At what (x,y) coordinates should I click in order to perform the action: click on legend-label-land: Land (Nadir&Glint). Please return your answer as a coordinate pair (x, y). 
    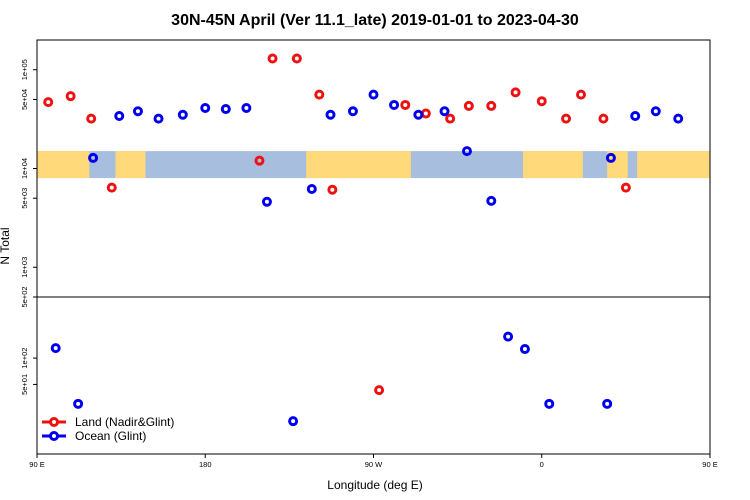
    Looking at the image, I should click on (124, 422).